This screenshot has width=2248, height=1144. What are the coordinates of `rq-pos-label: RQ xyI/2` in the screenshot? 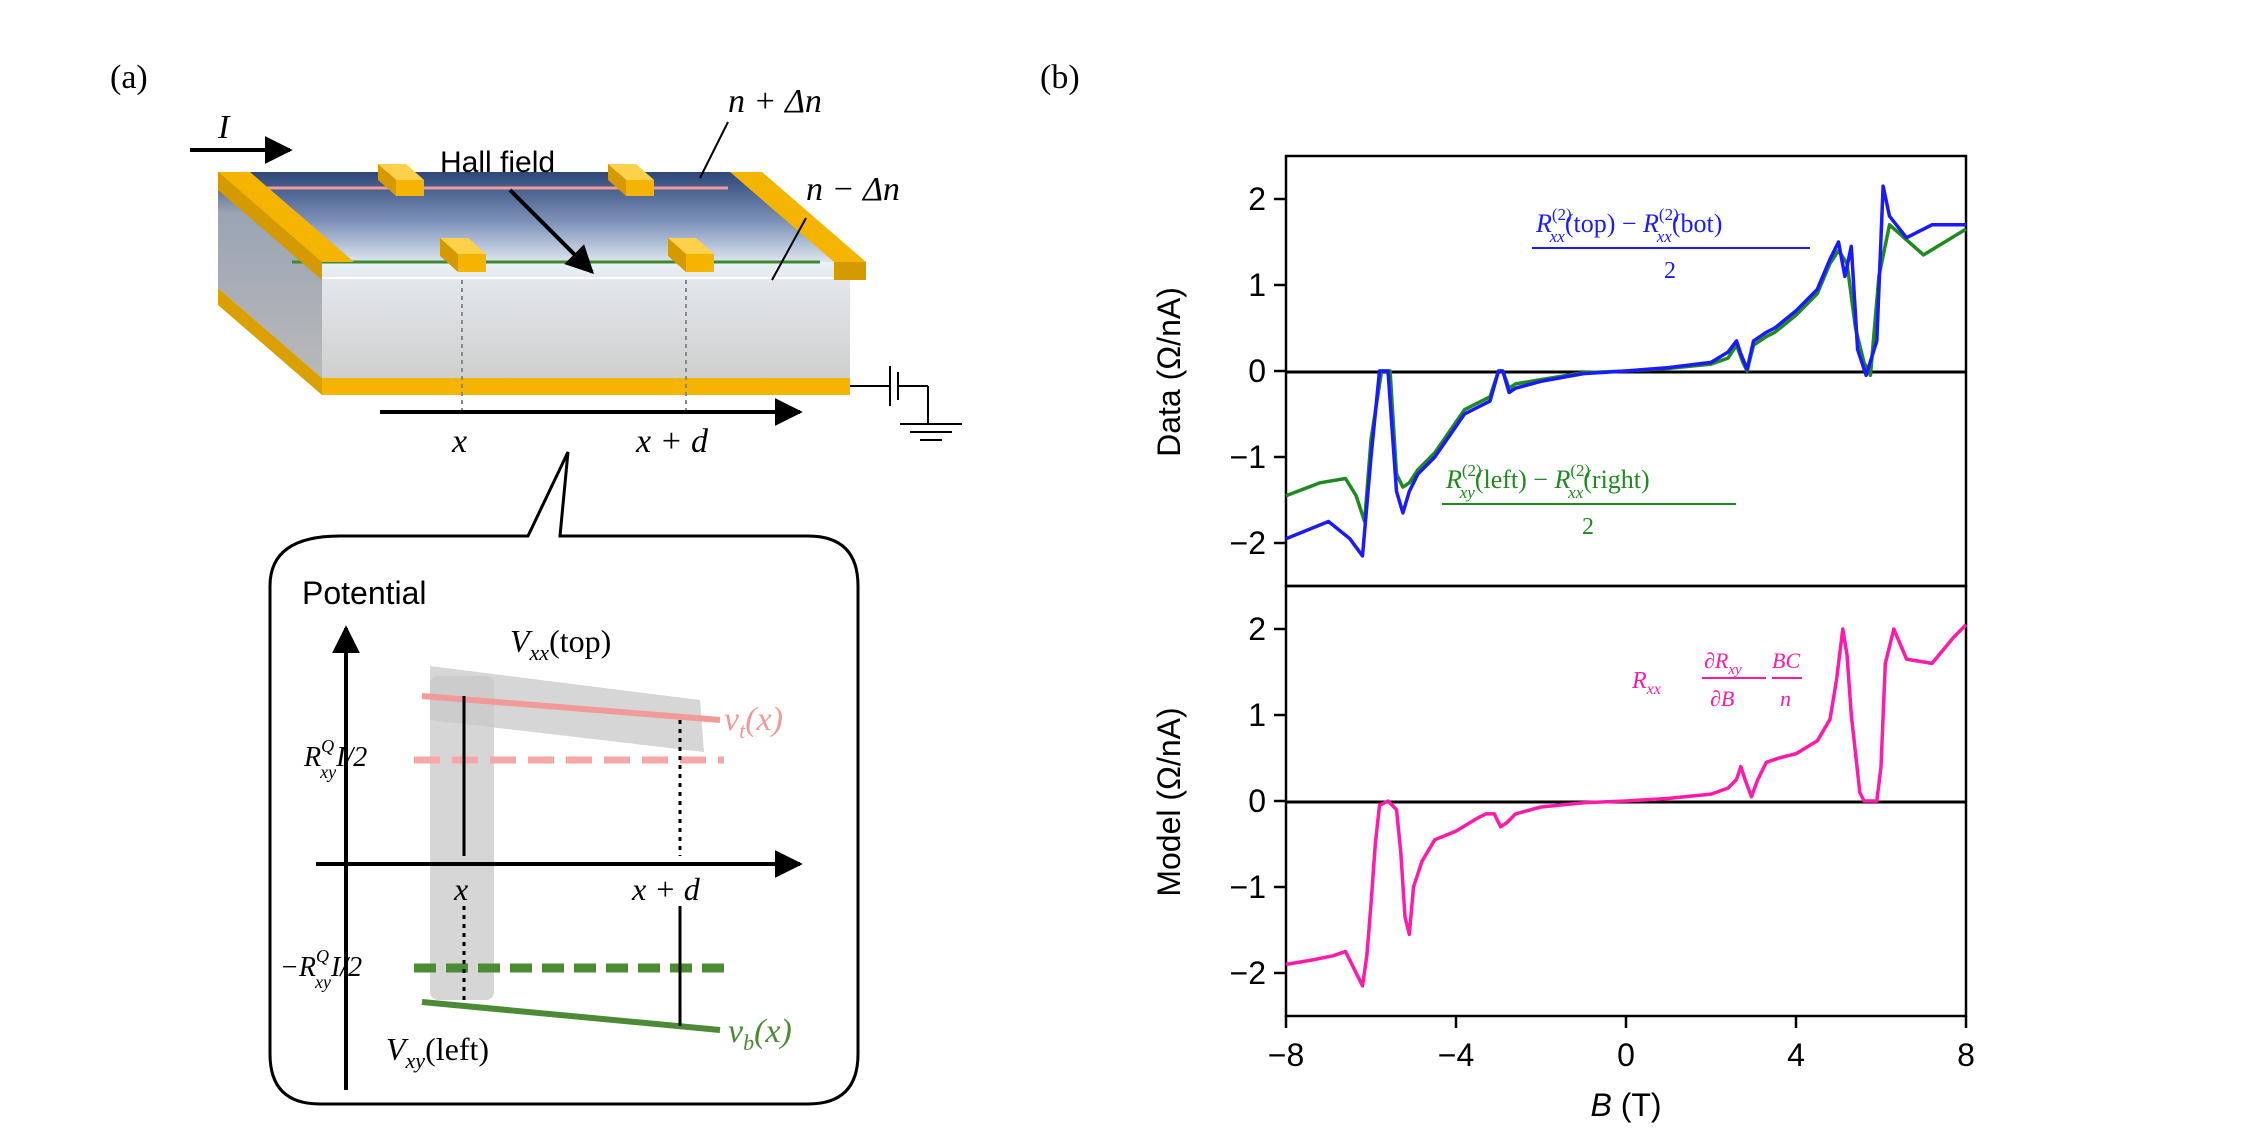 It's located at (335, 759).